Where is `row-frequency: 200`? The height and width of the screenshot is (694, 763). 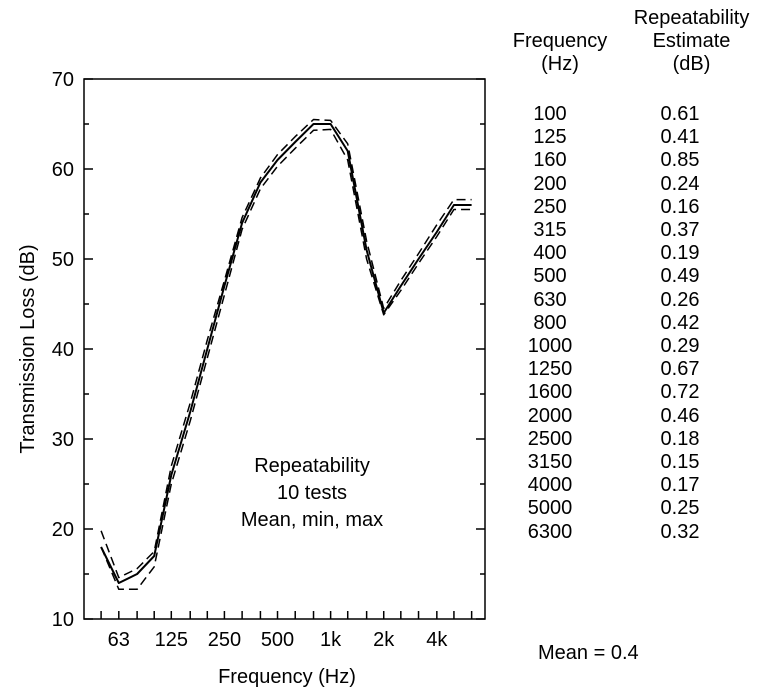 row-frequency: 200 is located at coordinates (550, 183).